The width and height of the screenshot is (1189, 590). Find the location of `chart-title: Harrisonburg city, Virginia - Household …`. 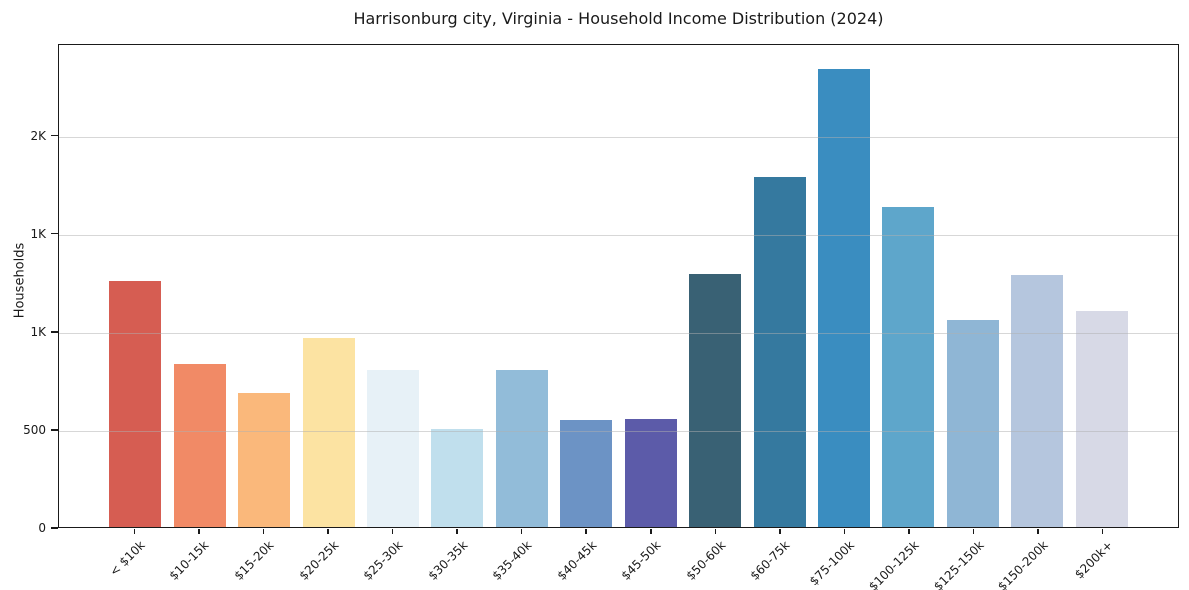

chart-title: Harrisonburg city, Virginia - Household … is located at coordinates (618, 18).